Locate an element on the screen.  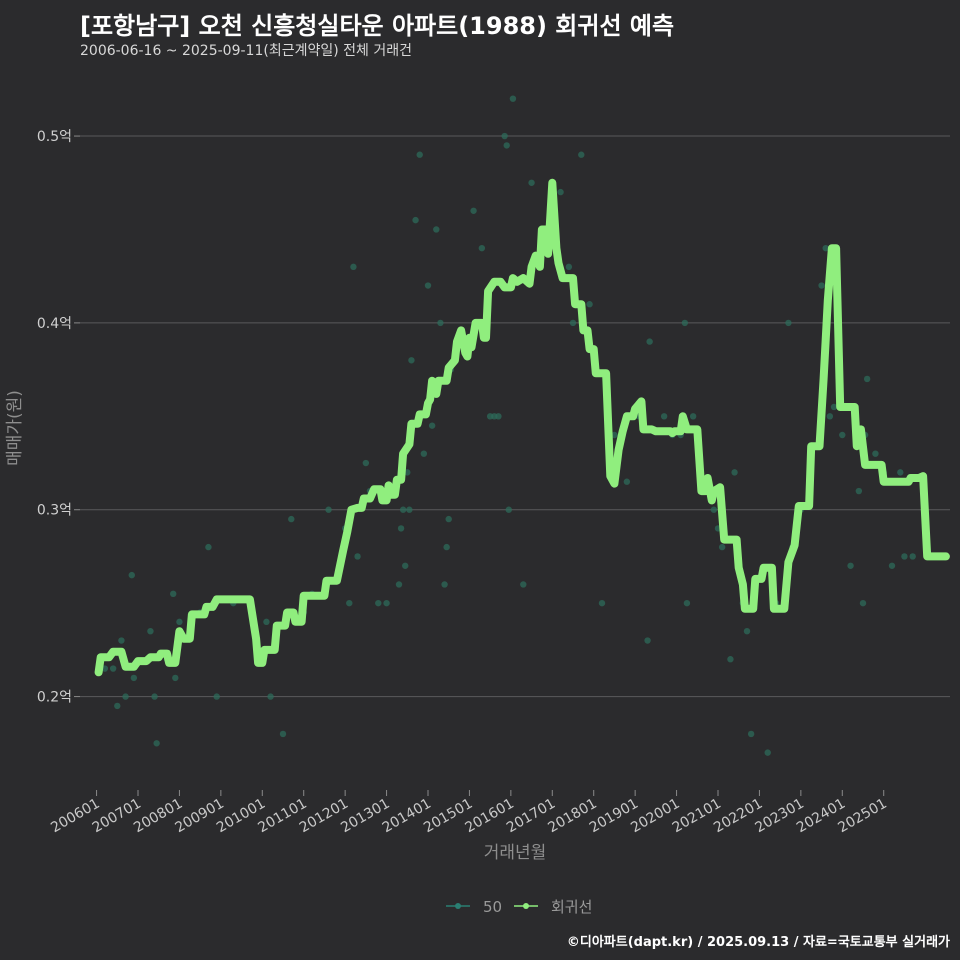
legend-line-dot is located at coordinates (526, 906).